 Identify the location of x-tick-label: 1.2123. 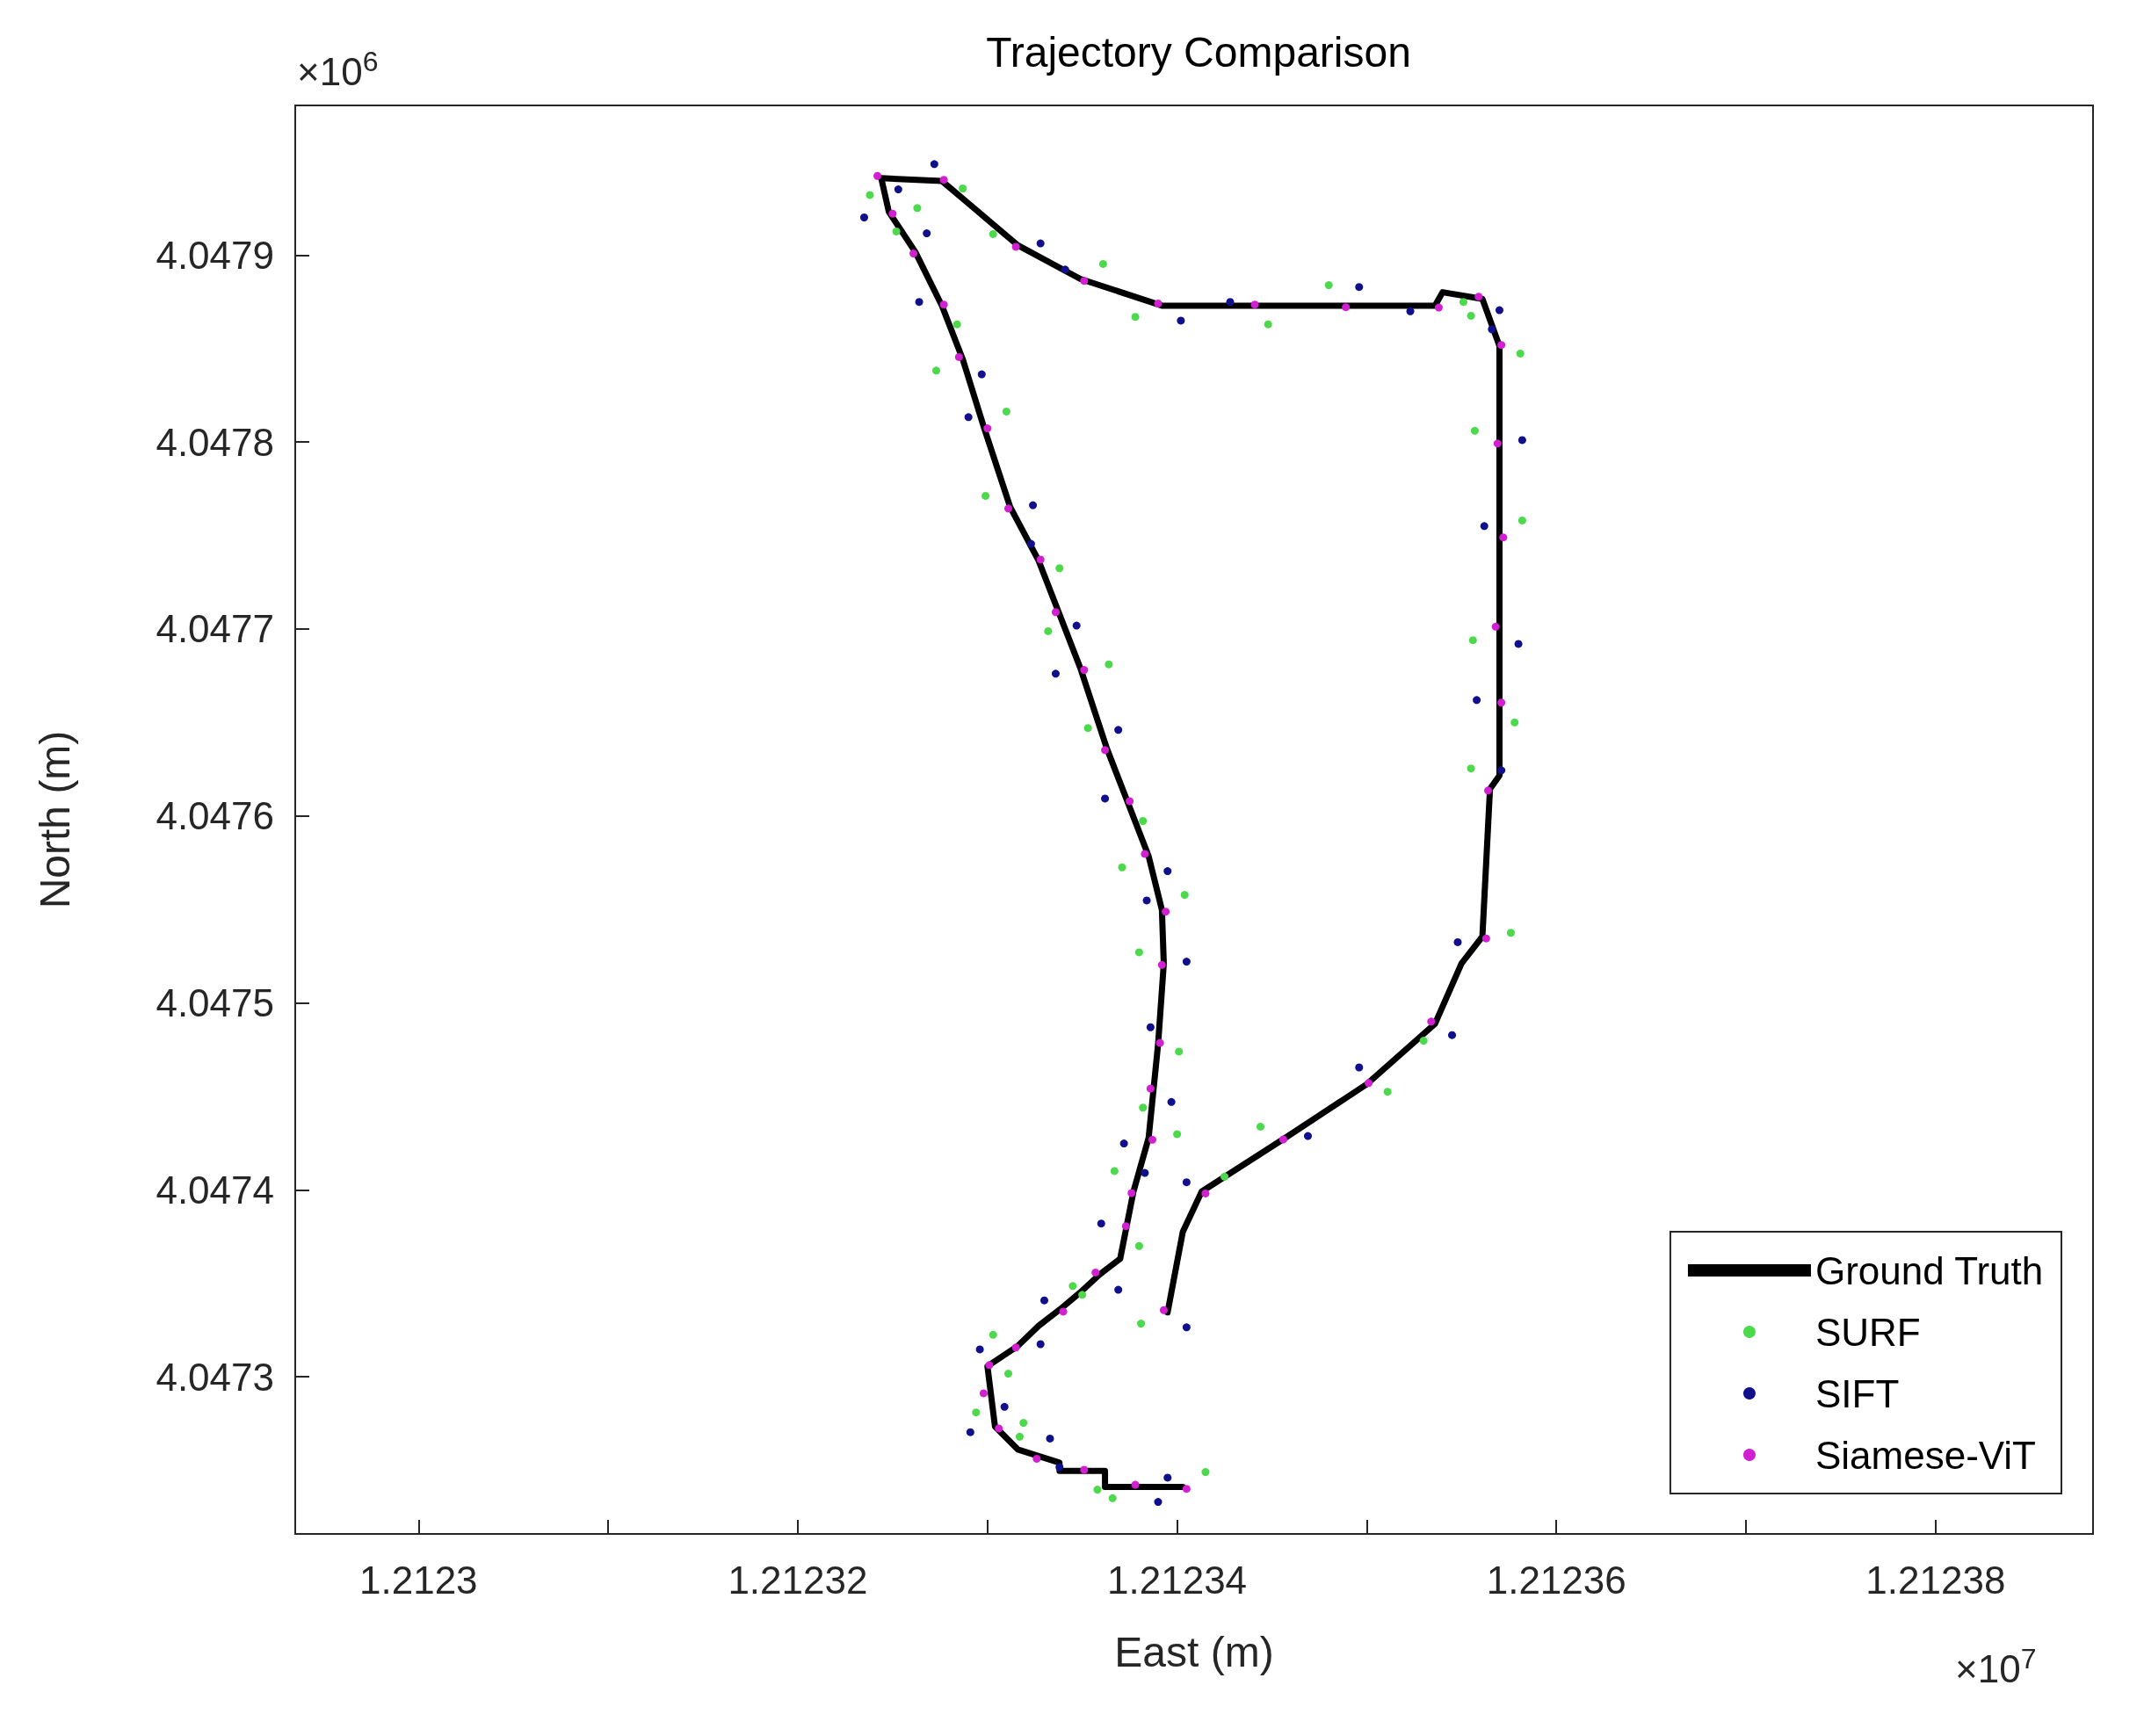
(418, 1580).